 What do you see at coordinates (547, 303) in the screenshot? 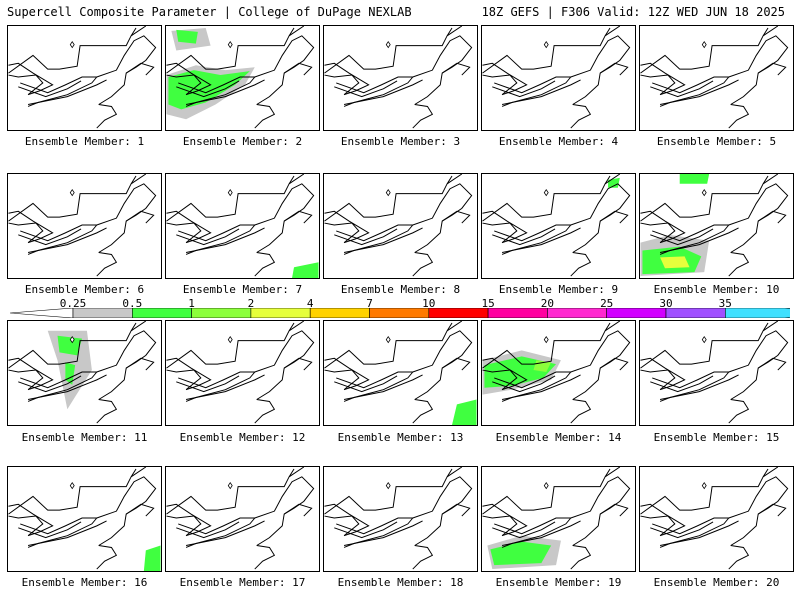
I see `colorbar-tick-label: 20` at bounding box center [547, 303].